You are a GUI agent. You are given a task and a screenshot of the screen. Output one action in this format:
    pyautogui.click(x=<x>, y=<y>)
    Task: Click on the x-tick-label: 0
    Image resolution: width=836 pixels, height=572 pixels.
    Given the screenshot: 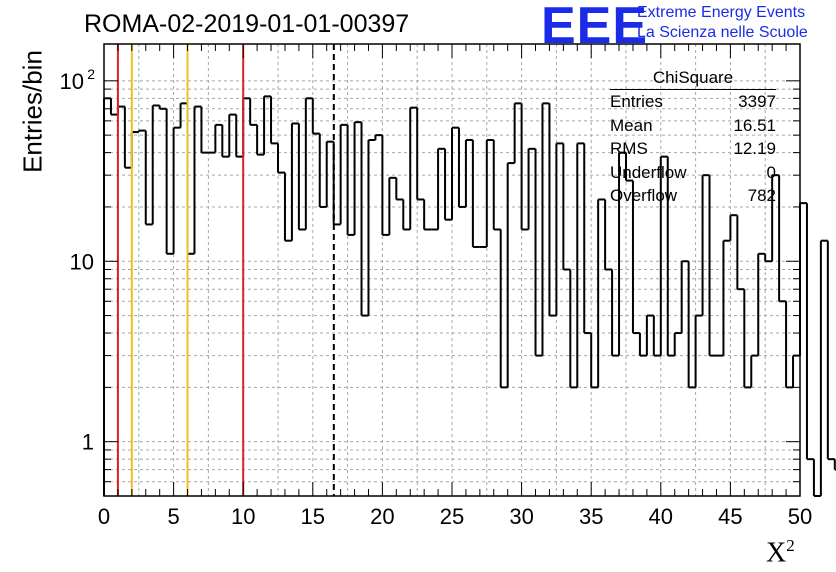 What is the action you would take?
    pyautogui.click(x=104, y=516)
    